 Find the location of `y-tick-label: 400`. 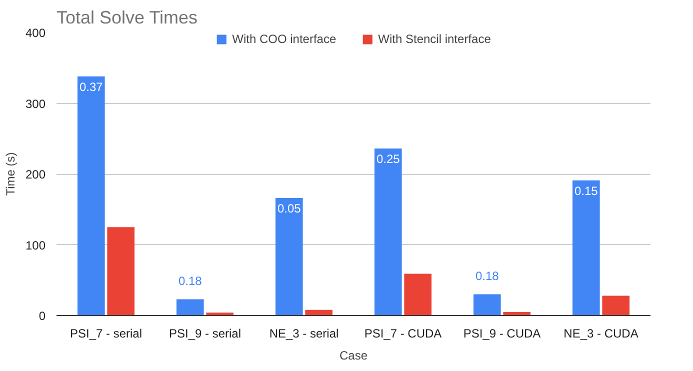

y-tick-label: 400 is located at coordinates (35, 33).